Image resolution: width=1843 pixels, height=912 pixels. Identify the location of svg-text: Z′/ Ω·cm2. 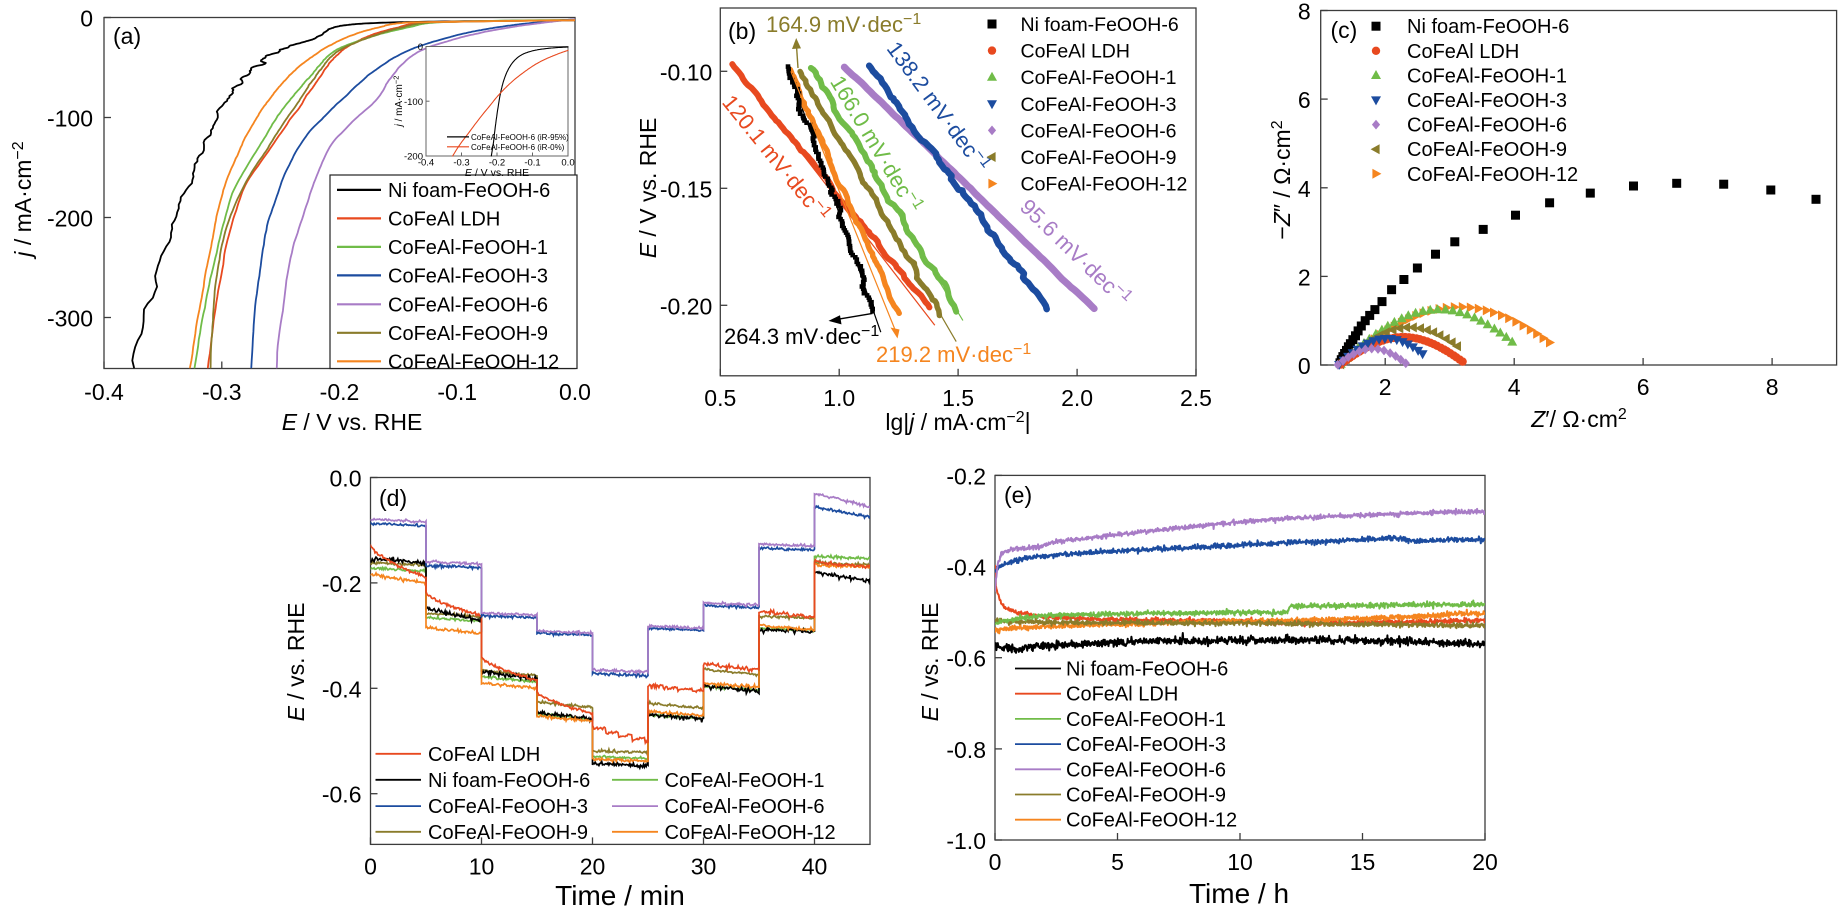
(1578, 419).